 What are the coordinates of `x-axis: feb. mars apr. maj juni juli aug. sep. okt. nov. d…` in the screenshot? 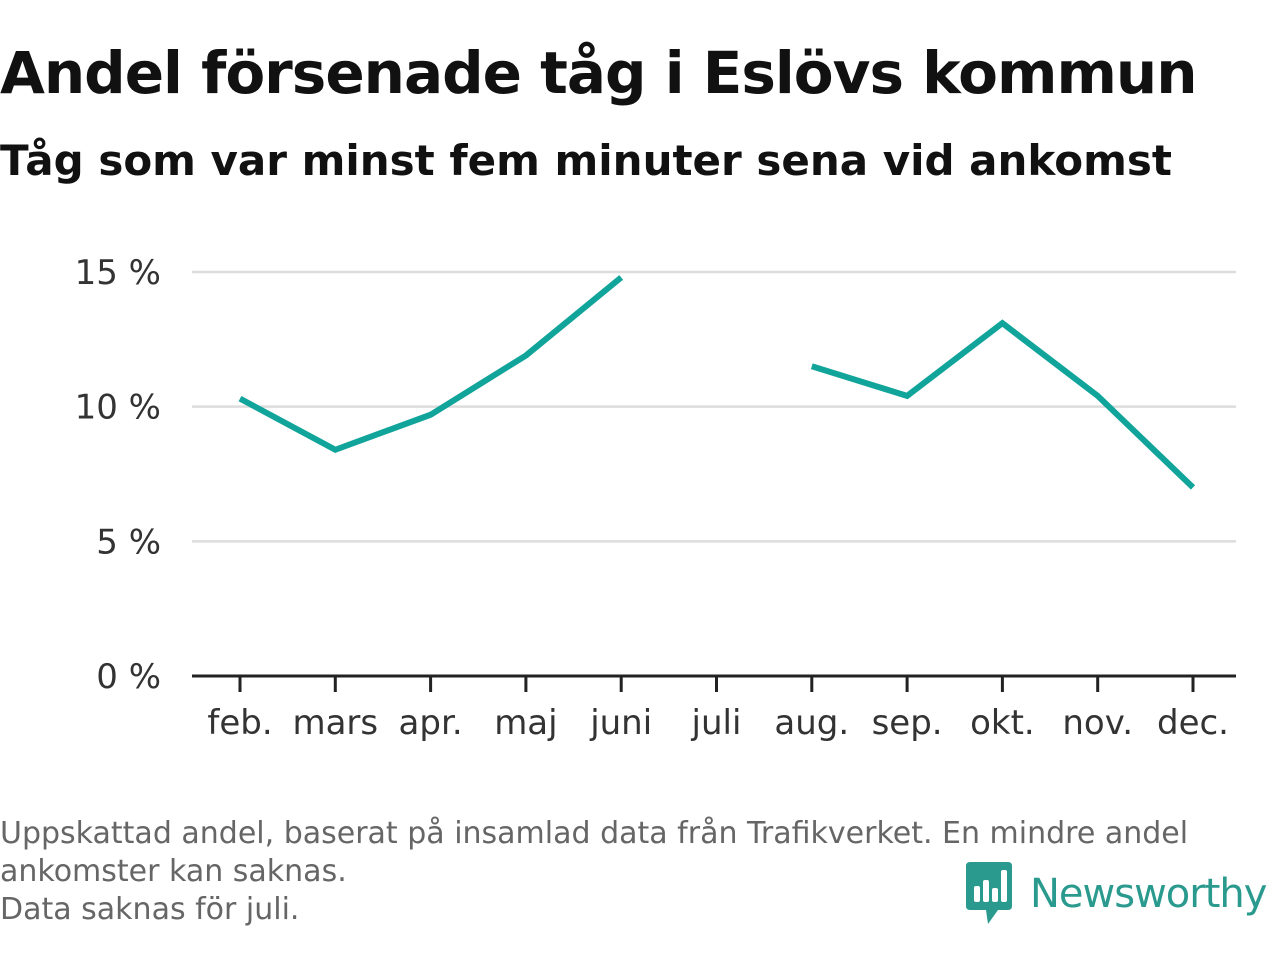 It's located at (714, 708).